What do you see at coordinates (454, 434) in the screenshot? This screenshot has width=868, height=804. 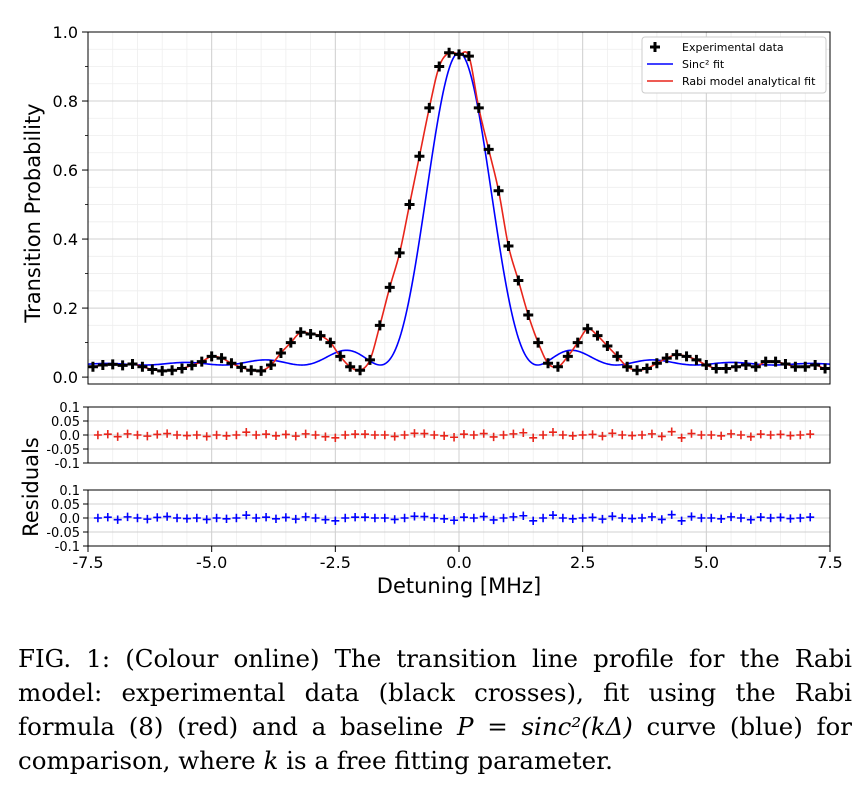 I see `rabi-residual-points` at bounding box center [454, 434].